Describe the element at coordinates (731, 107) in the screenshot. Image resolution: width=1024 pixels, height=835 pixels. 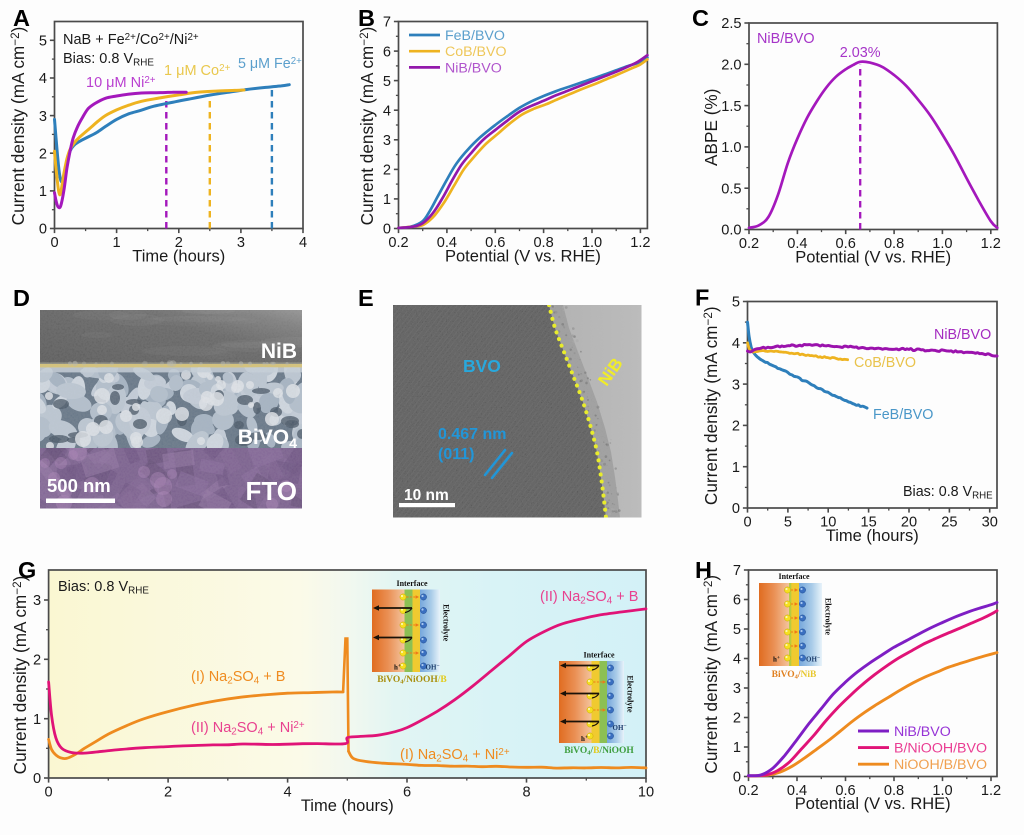
I see `svg-text: 1.5` at that location.